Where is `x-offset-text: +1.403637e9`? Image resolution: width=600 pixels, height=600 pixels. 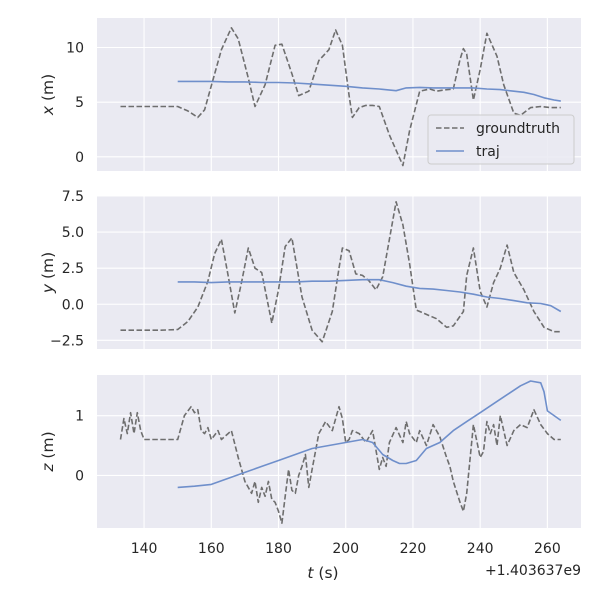 x-offset-text: +1.403637e9 is located at coordinates (533, 571).